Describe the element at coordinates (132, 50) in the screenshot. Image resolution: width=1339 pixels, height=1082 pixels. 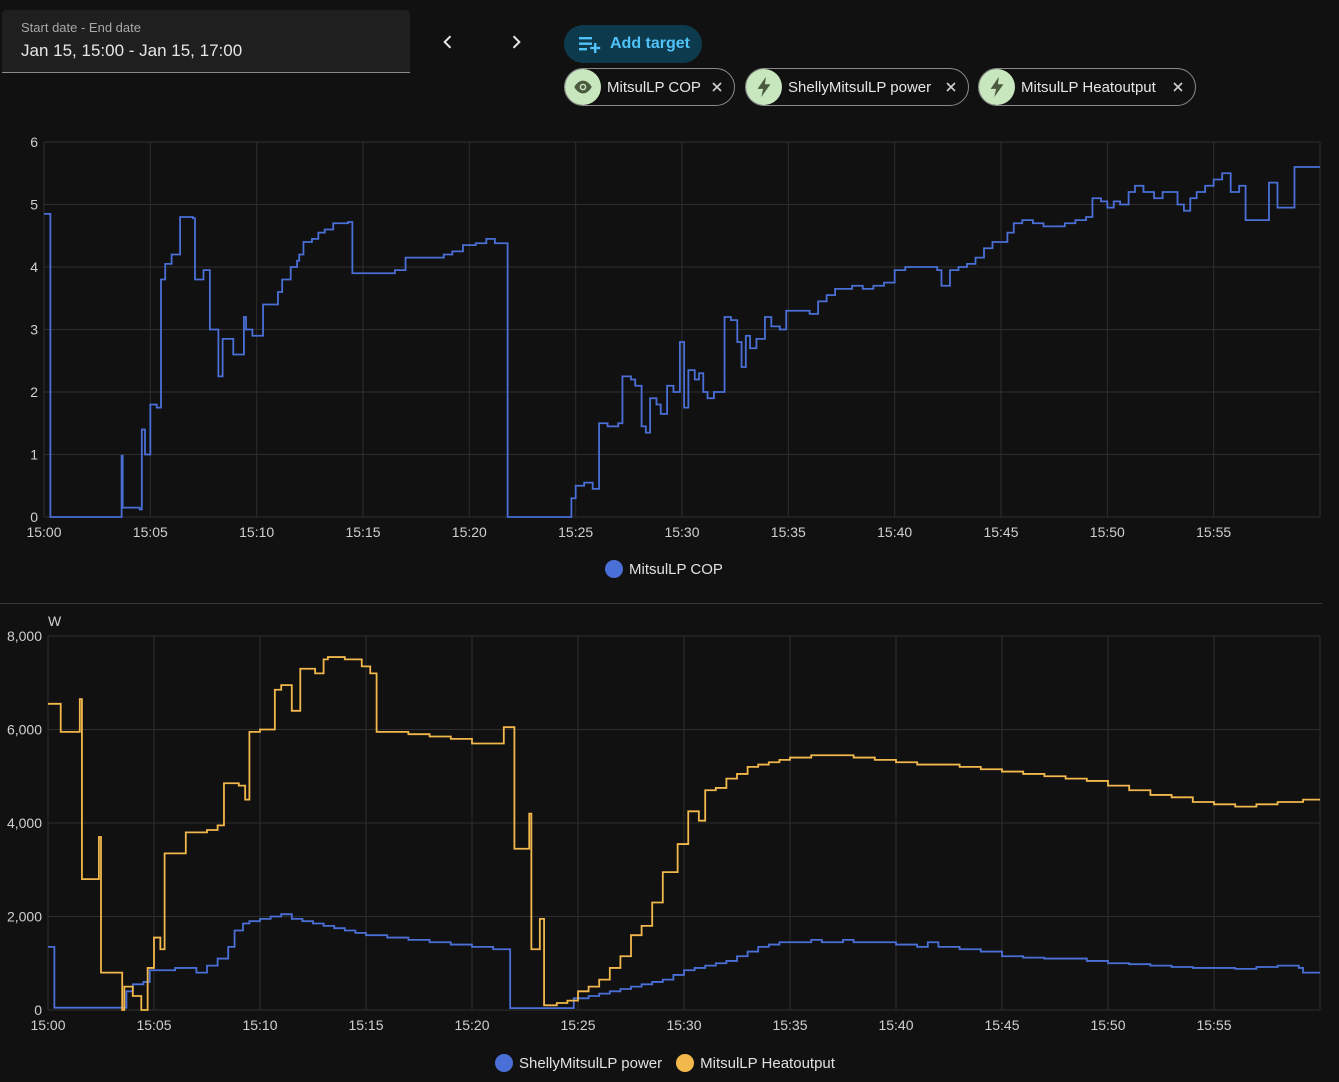
I see `date-range-value: Jan 15, 15:00 - Jan 15, 17:00` at that location.